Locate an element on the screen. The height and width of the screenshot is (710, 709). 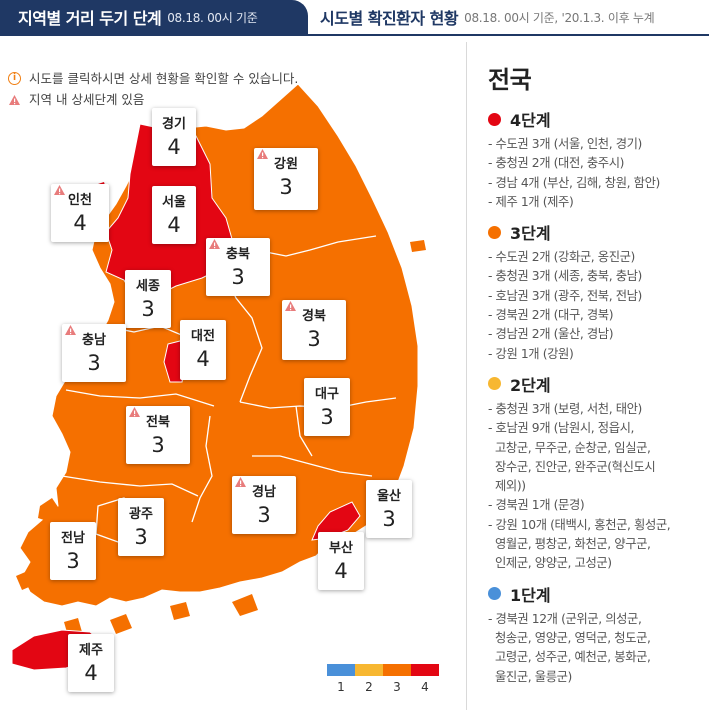
level-item: - 강원 10개 (태백시, 홍천군, 횡성군, is located at coordinates (579, 524).